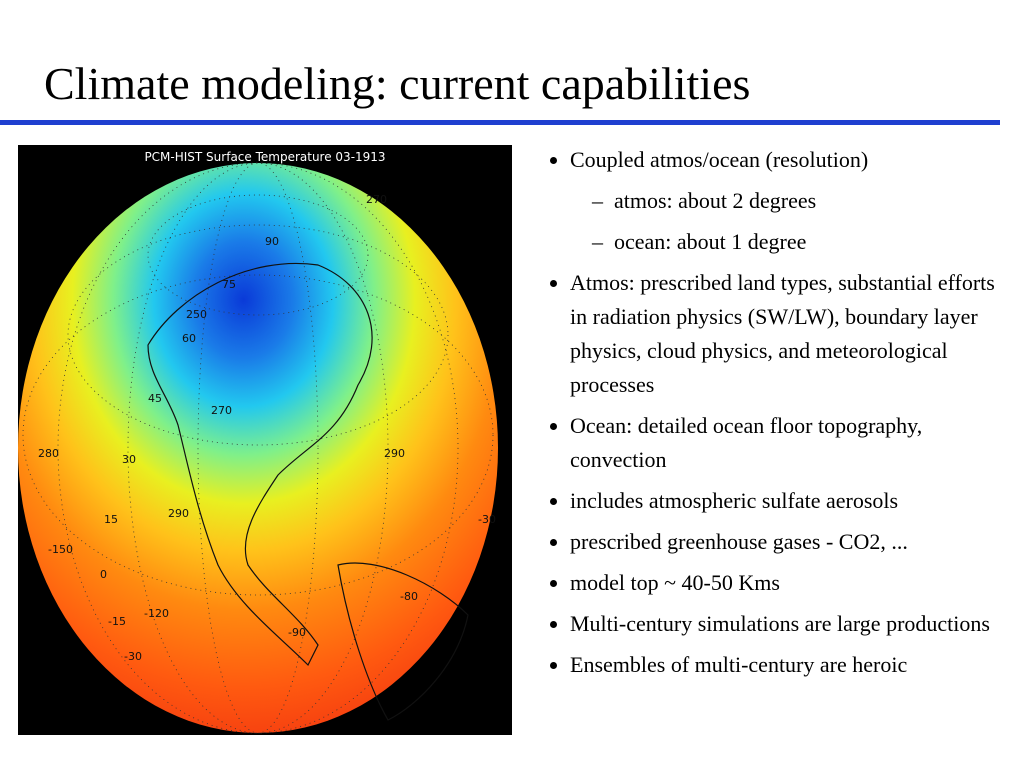  Describe the element at coordinates (196, 314) in the screenshot. I see `contour-label: 250` at that location.